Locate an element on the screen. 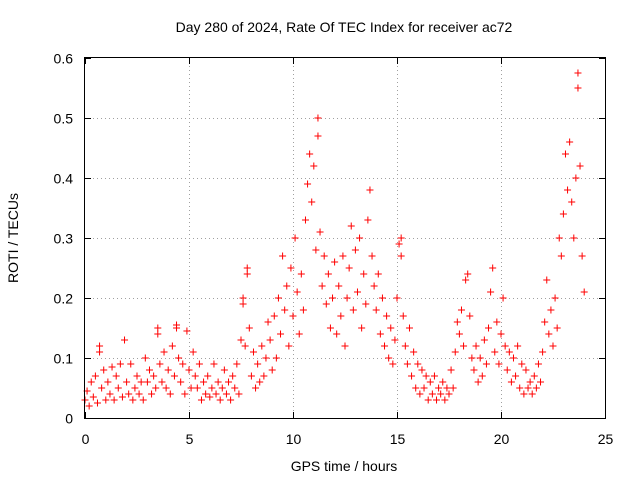  x-tick-label: 0 is located at coordinates (86, 439).